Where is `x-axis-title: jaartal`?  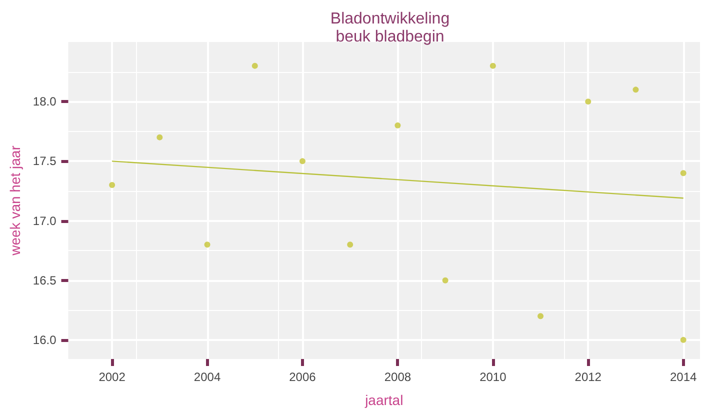
x-axis-title: jaartal is located at coordinates (384, 400).